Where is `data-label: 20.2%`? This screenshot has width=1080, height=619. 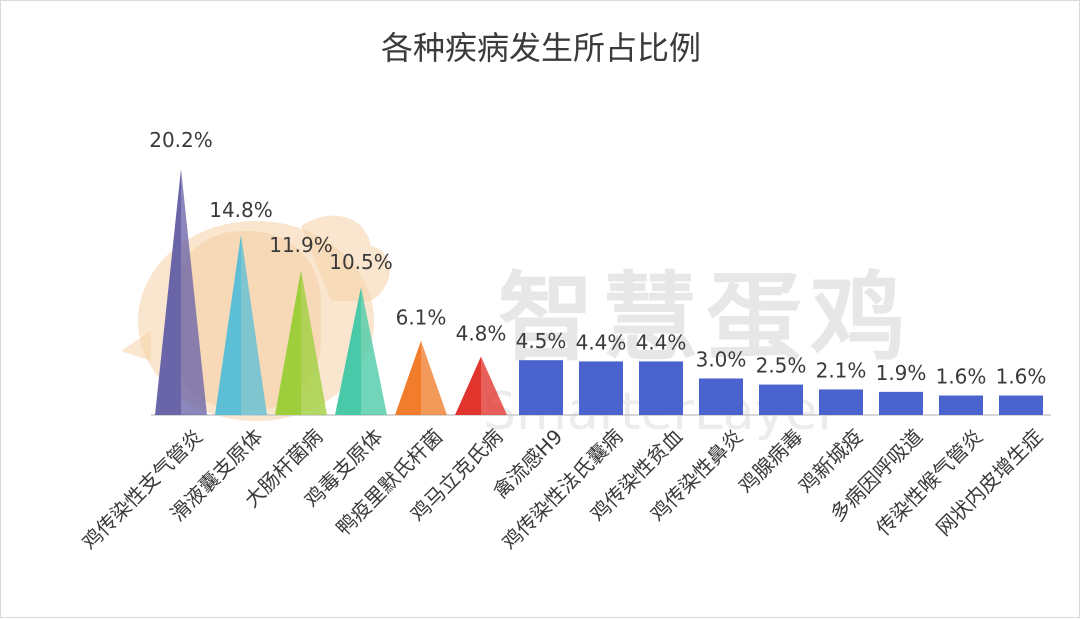
data-label: 20.2% is located at coordinates (181, 140).